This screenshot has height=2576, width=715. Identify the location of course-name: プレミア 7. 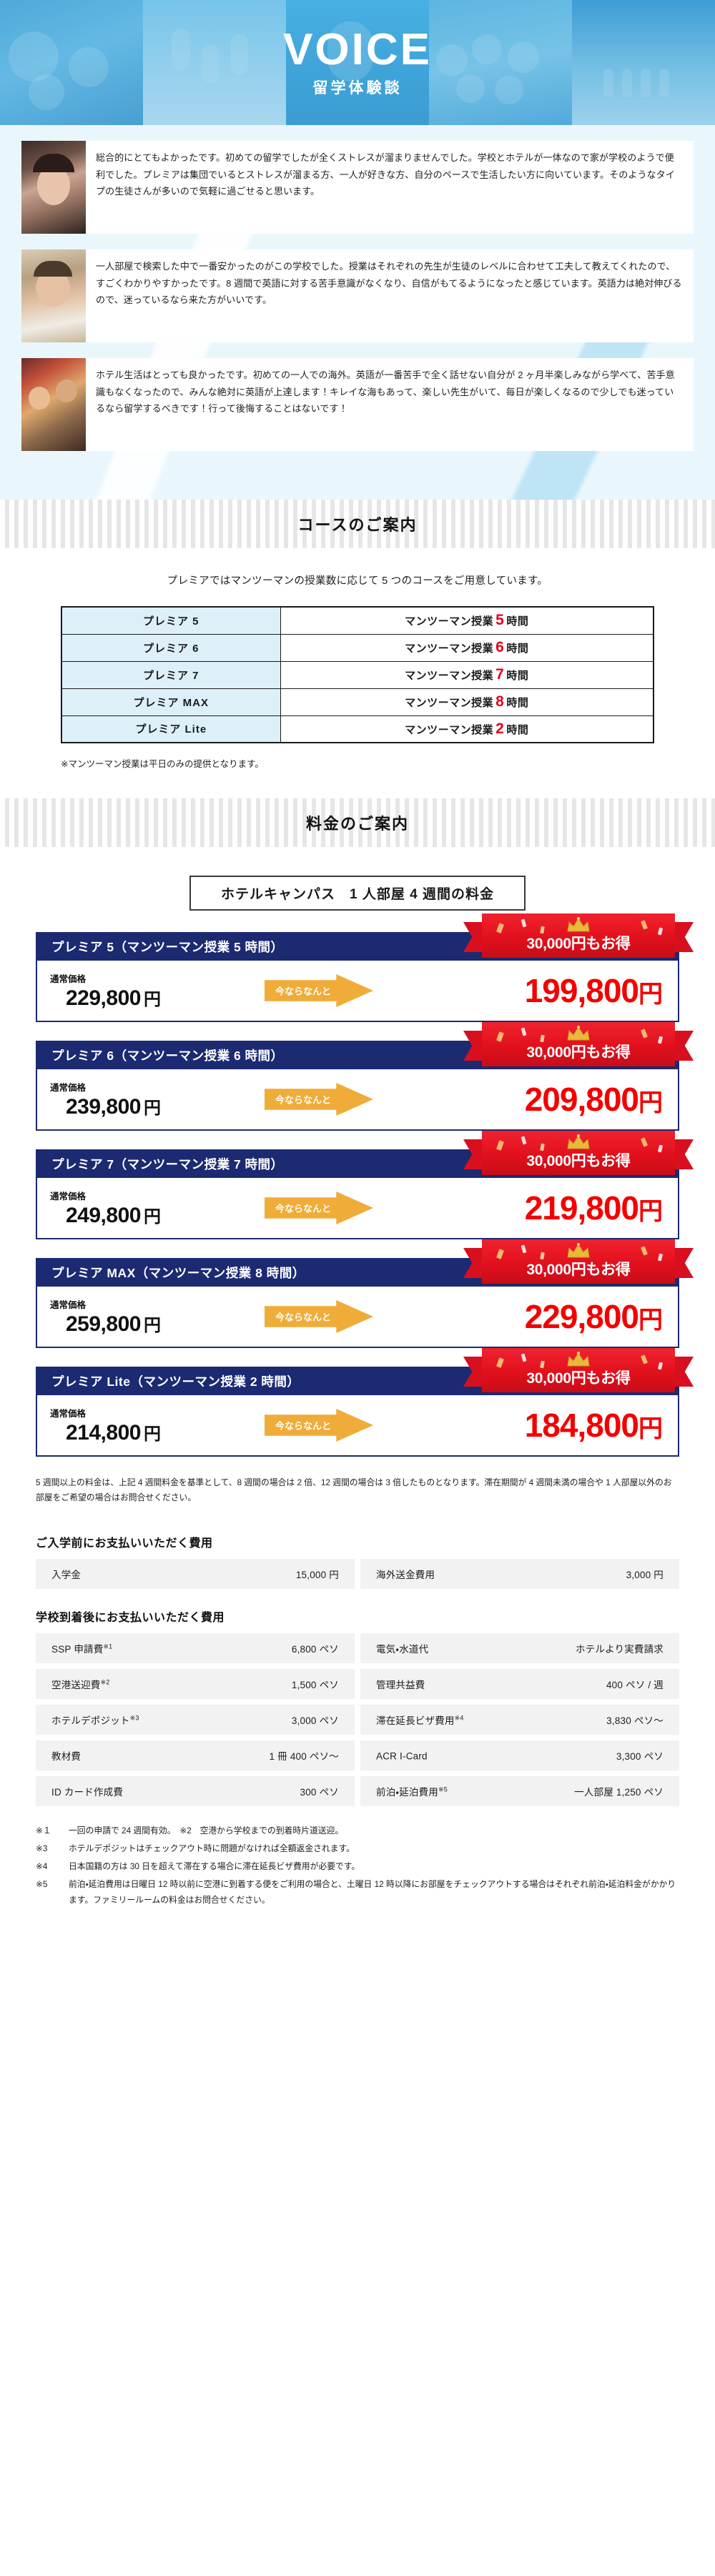
(171, 675).